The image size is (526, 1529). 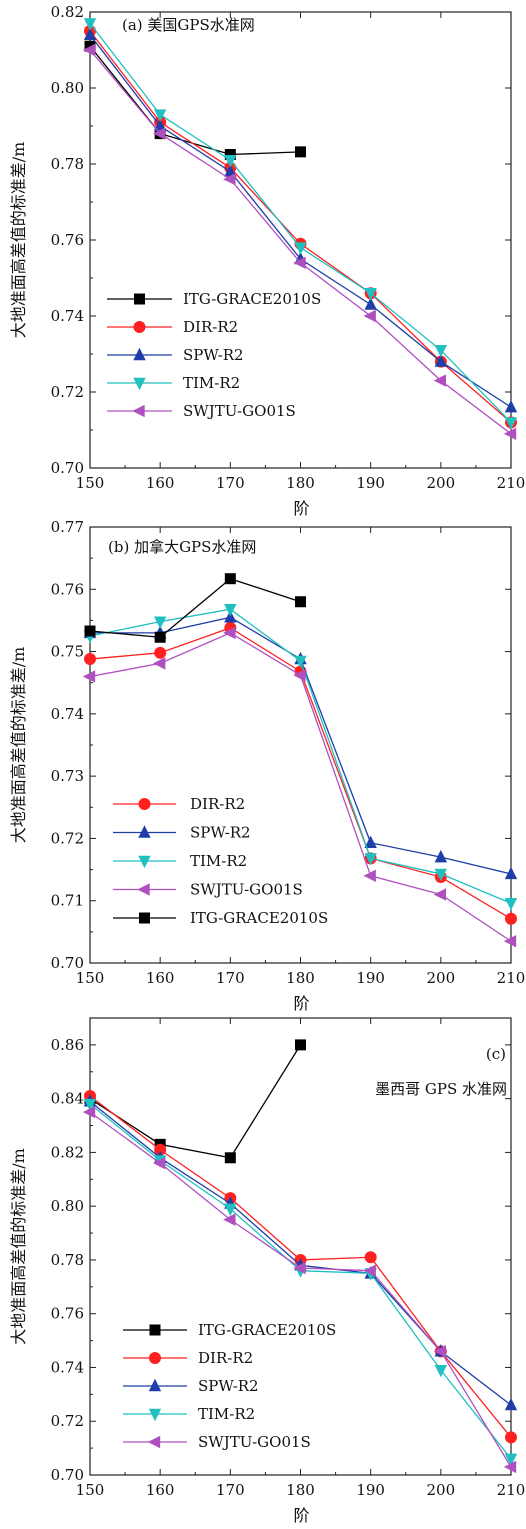 What do you see at coordinates (67, 12) in the screenshot?
I see `y-tick-label: 0.82` at bounding box center [67, 12].